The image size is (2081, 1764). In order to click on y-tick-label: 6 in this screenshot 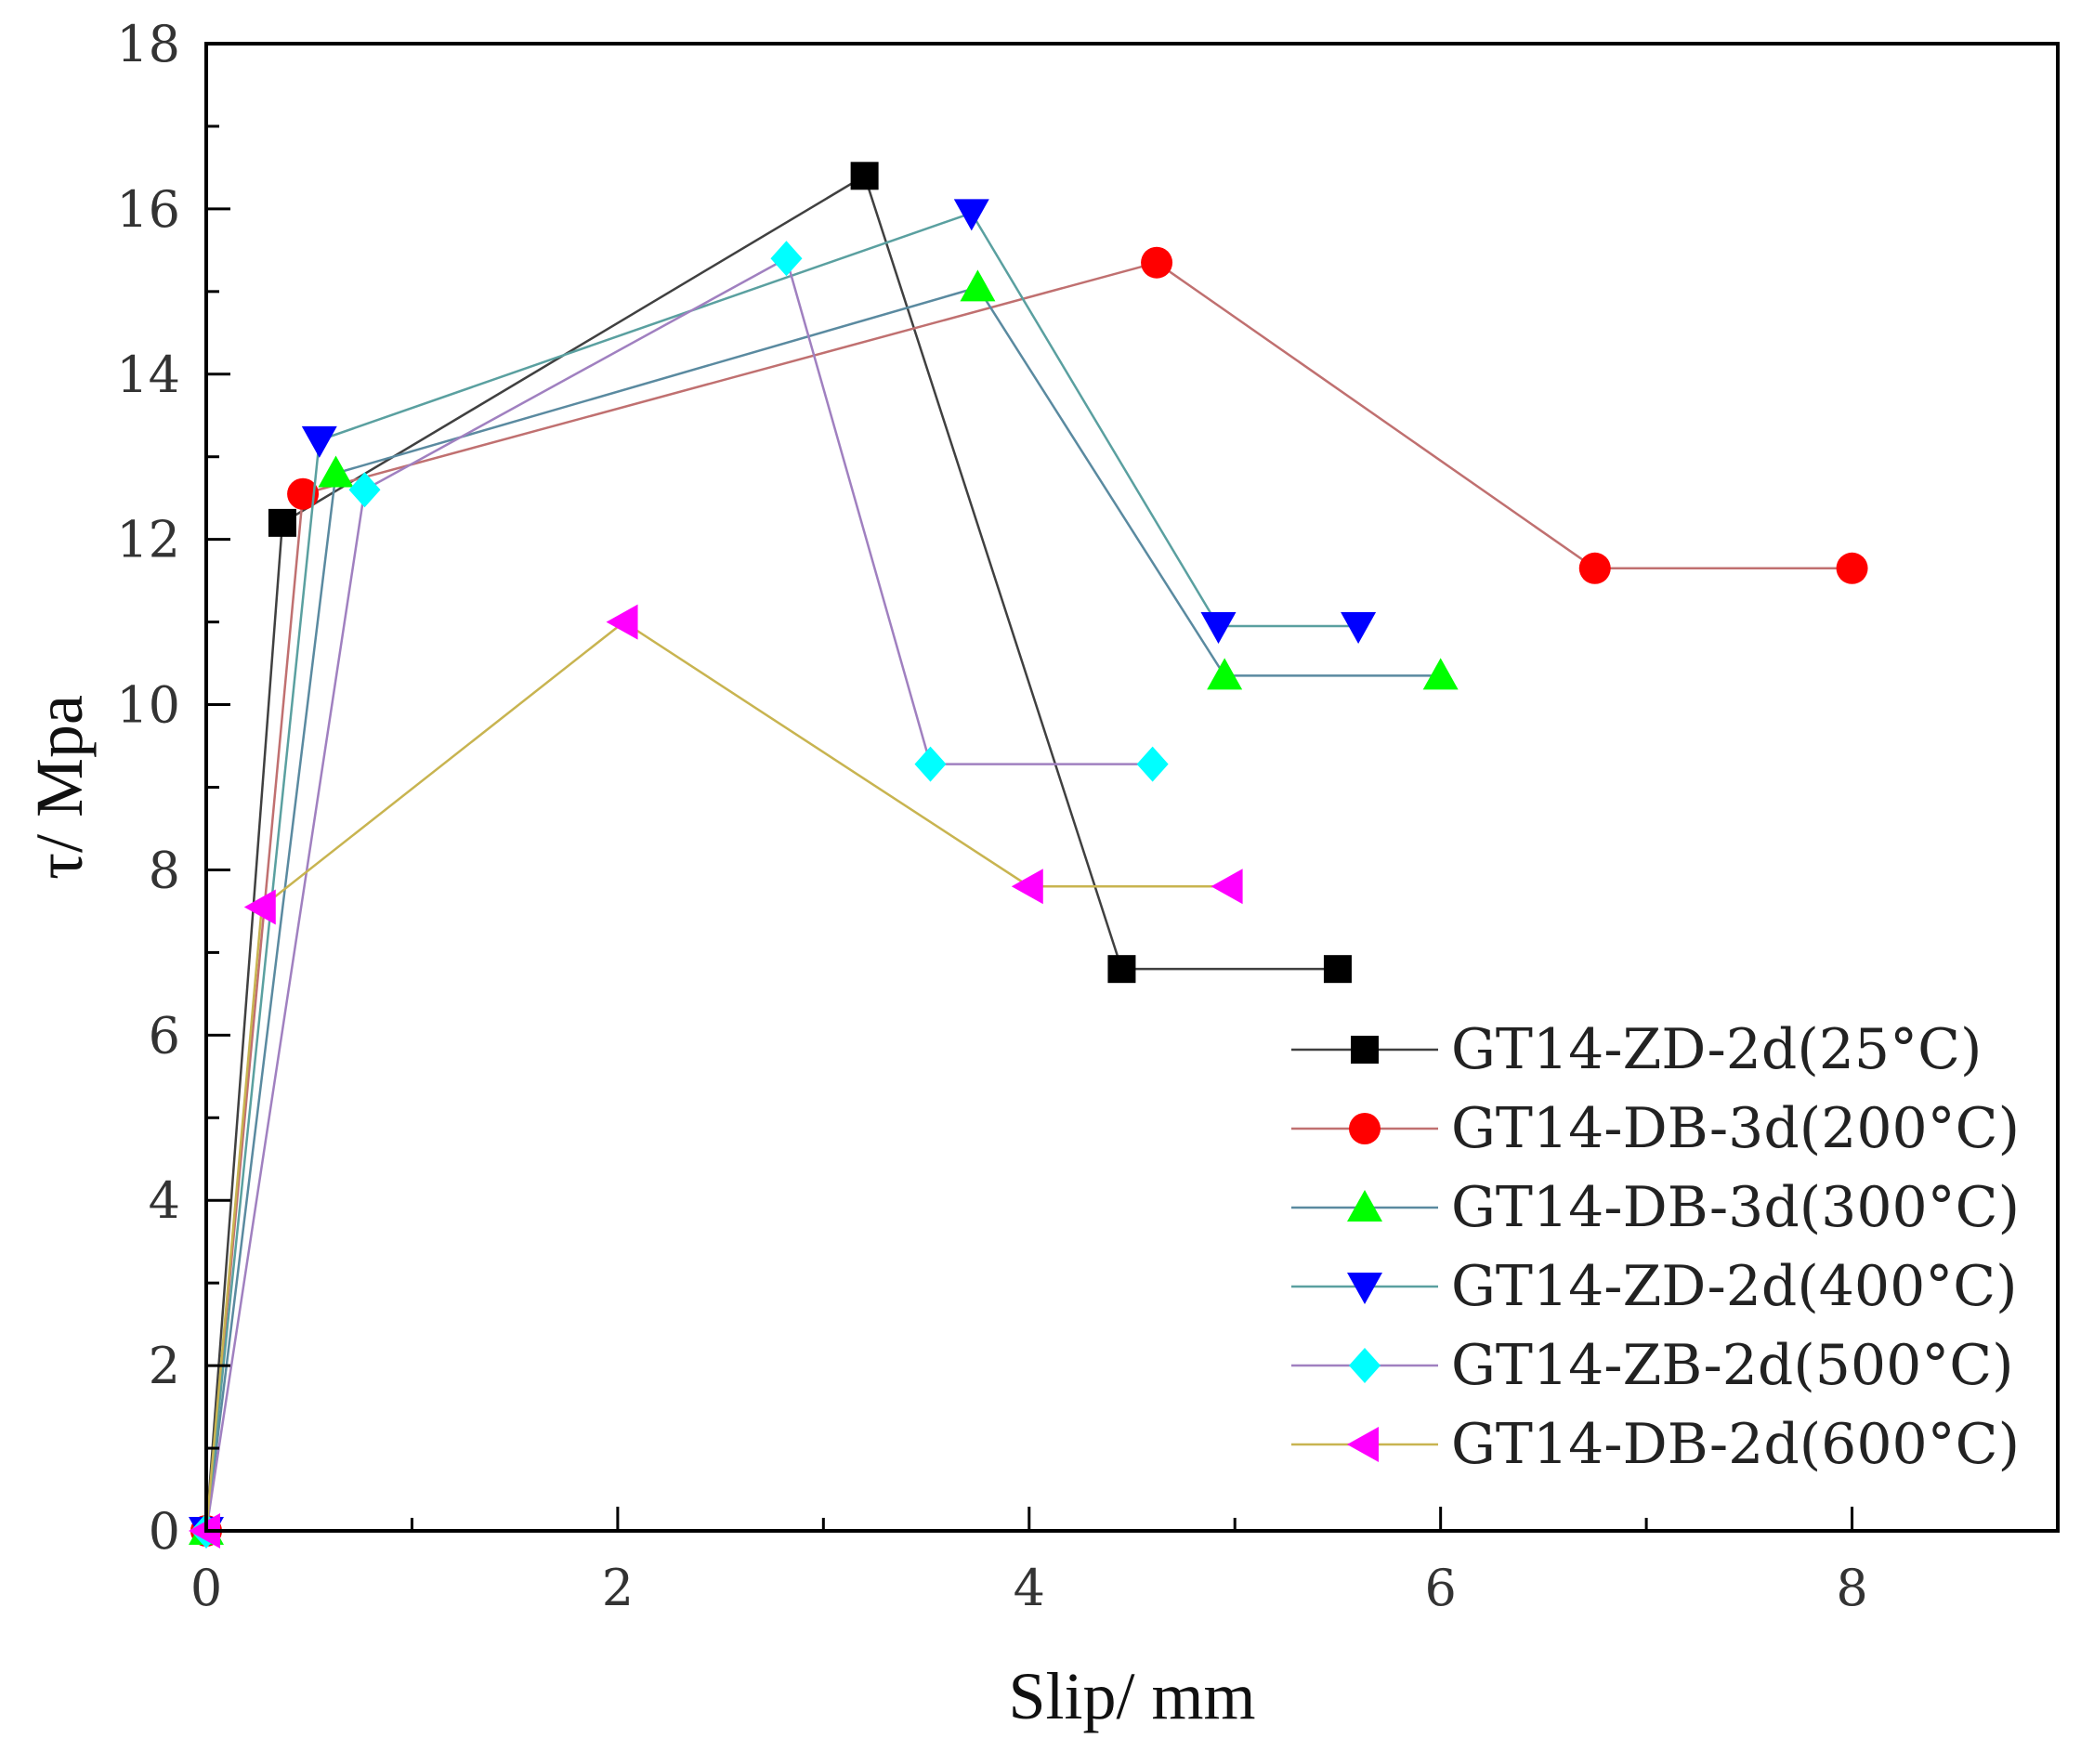, I will do `click(164, 1035)`.